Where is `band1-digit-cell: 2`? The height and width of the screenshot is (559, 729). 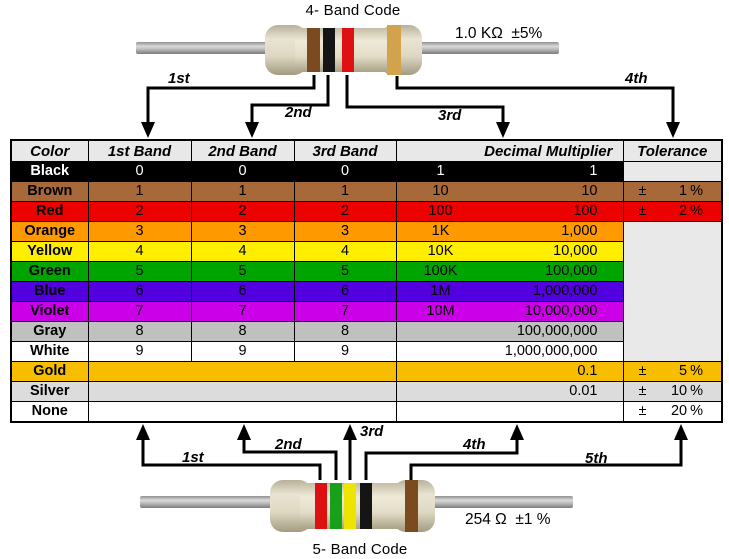 band1-digit-cell: 2 is located at coordinates (139, 211).